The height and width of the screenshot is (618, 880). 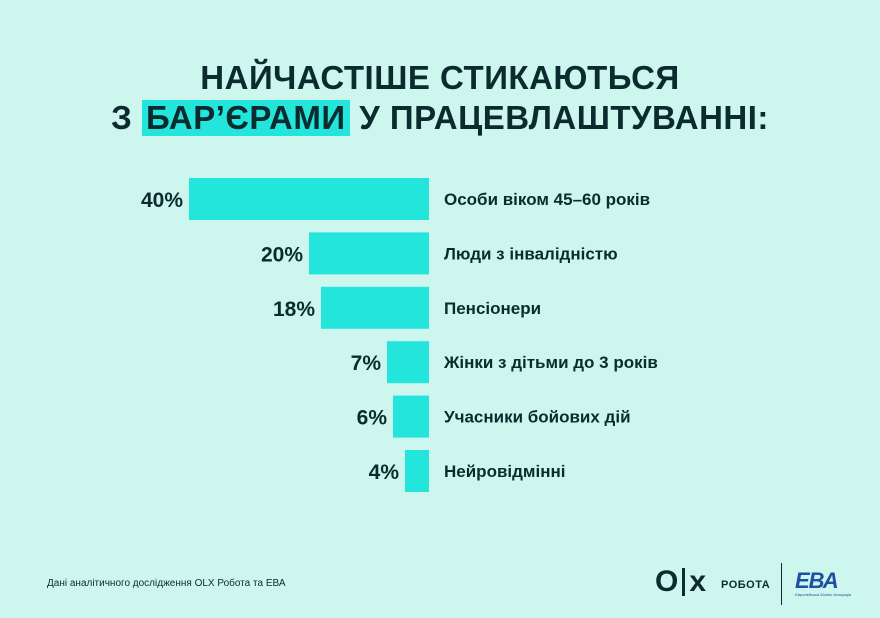 I want to click on olx-logo-x: x, so click(x=698, y=581).